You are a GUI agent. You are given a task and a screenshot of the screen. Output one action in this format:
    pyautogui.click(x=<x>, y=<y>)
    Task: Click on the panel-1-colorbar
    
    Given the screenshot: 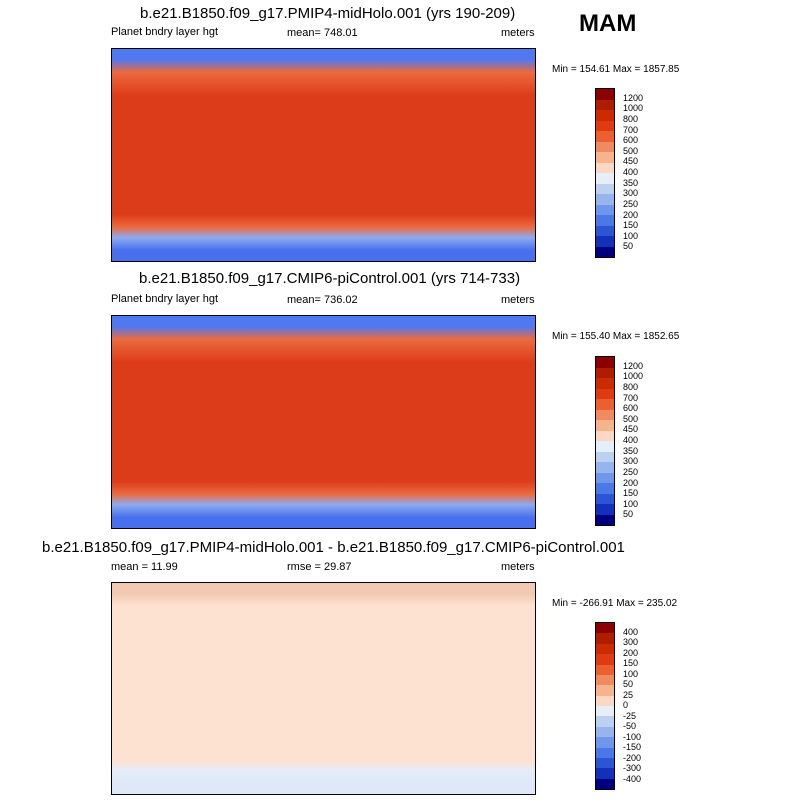 What is the action you would take?
    pyautogui.click(x=605, y=173)
    